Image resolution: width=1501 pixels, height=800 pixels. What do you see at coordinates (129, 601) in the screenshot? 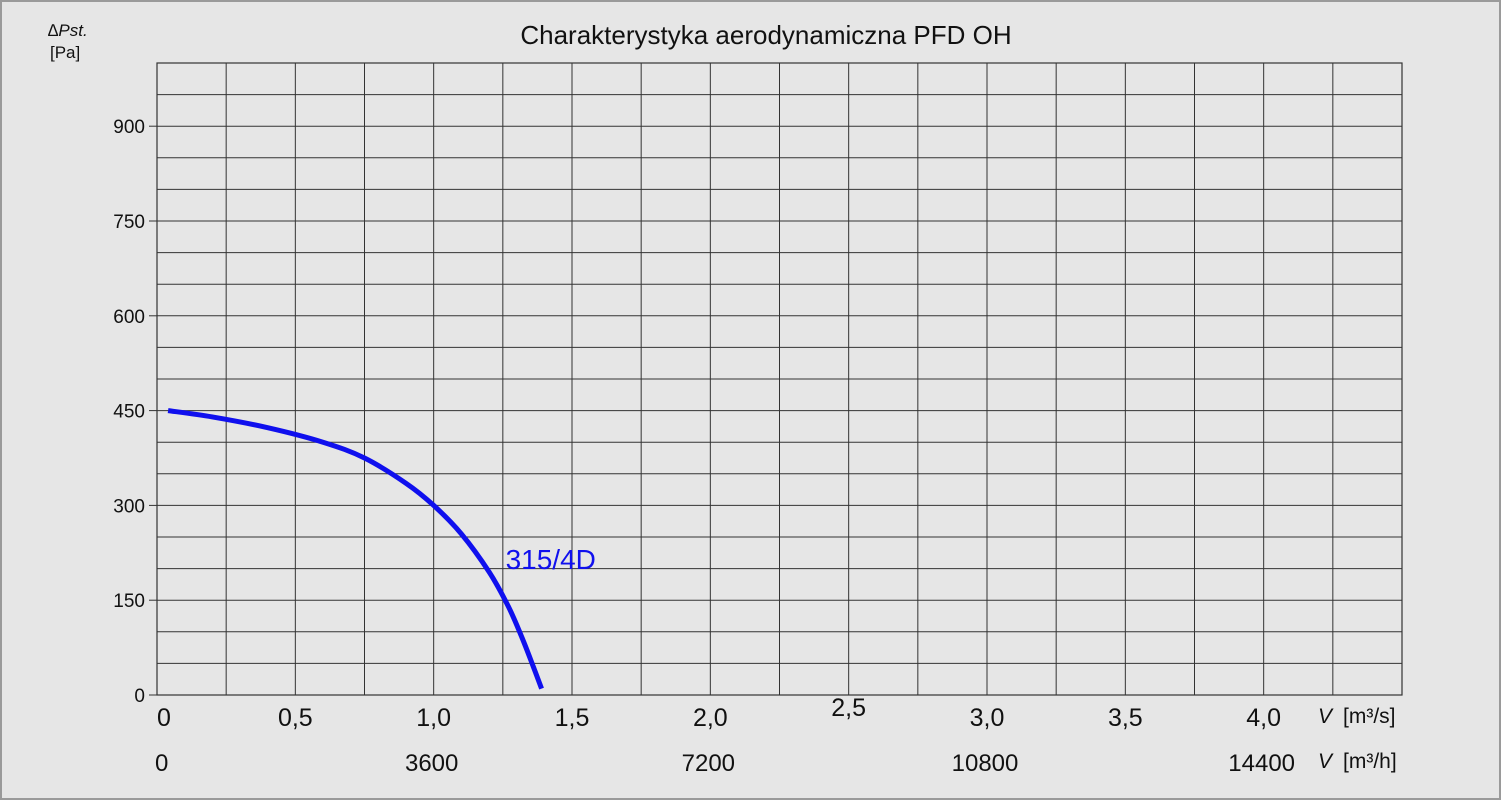
I see `y-tick-label: 150` at bounding box center [129, 601].